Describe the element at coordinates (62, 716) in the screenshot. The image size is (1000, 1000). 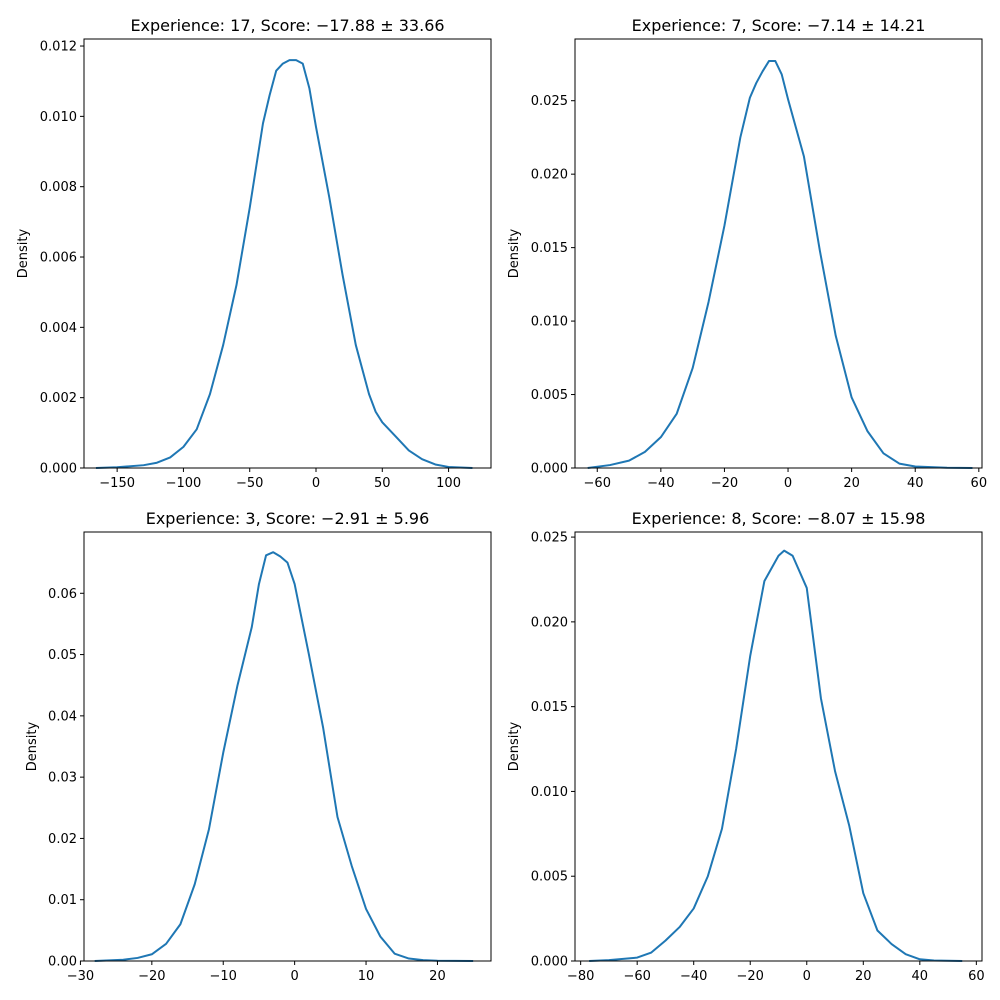
I see `y-tick-label: 0.04` at that location.